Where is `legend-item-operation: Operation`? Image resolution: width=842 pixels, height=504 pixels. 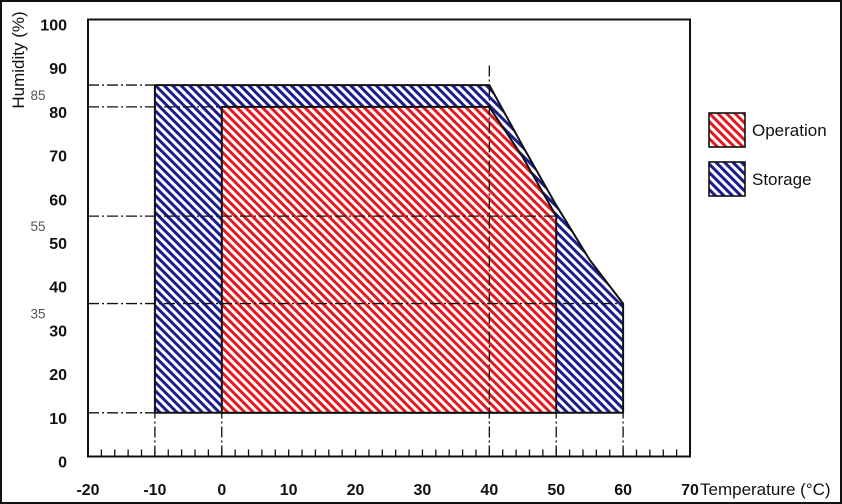
legend-item-operation: Operation is located at coordinates (767, 130).